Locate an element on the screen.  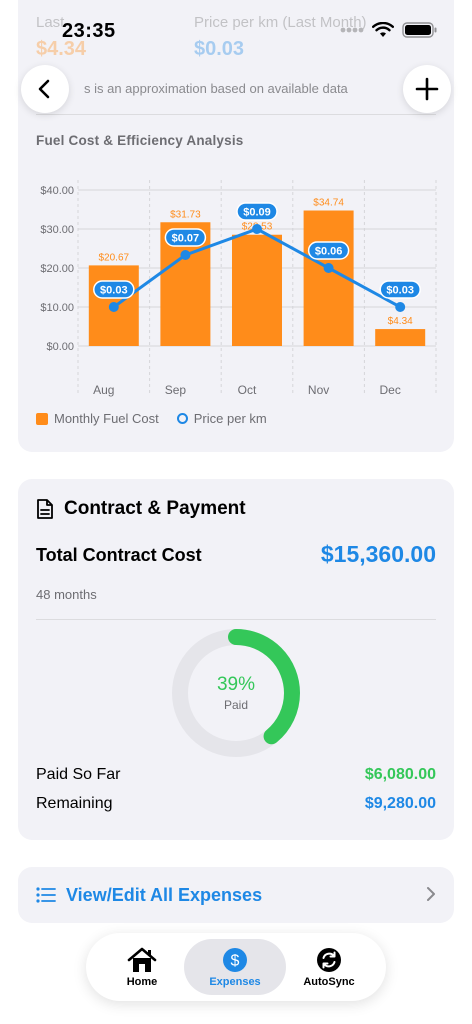
tab-expenses: $ Expenses is located at coordinates (235, 967).